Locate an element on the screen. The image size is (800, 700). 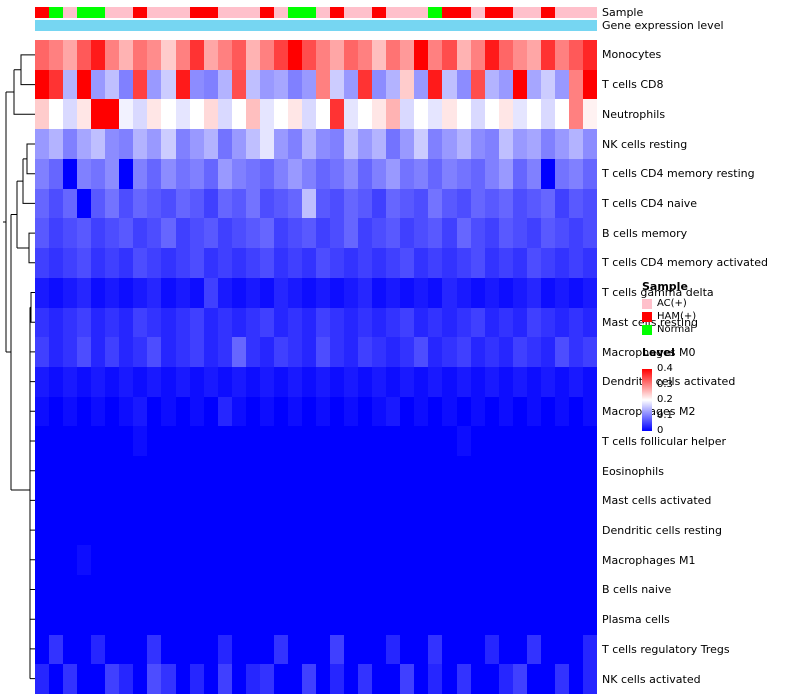
row-label: Macrophages M1 is located at coordinates (649, 560).